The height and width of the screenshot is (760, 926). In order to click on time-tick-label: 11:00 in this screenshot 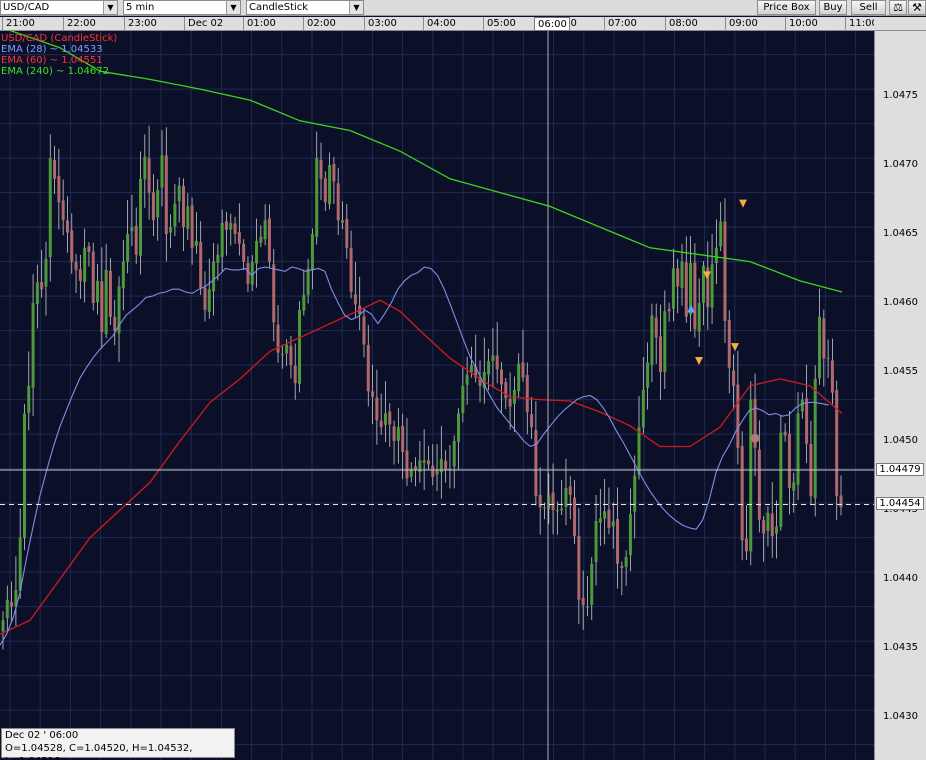, I will do `click(861, 24)`.